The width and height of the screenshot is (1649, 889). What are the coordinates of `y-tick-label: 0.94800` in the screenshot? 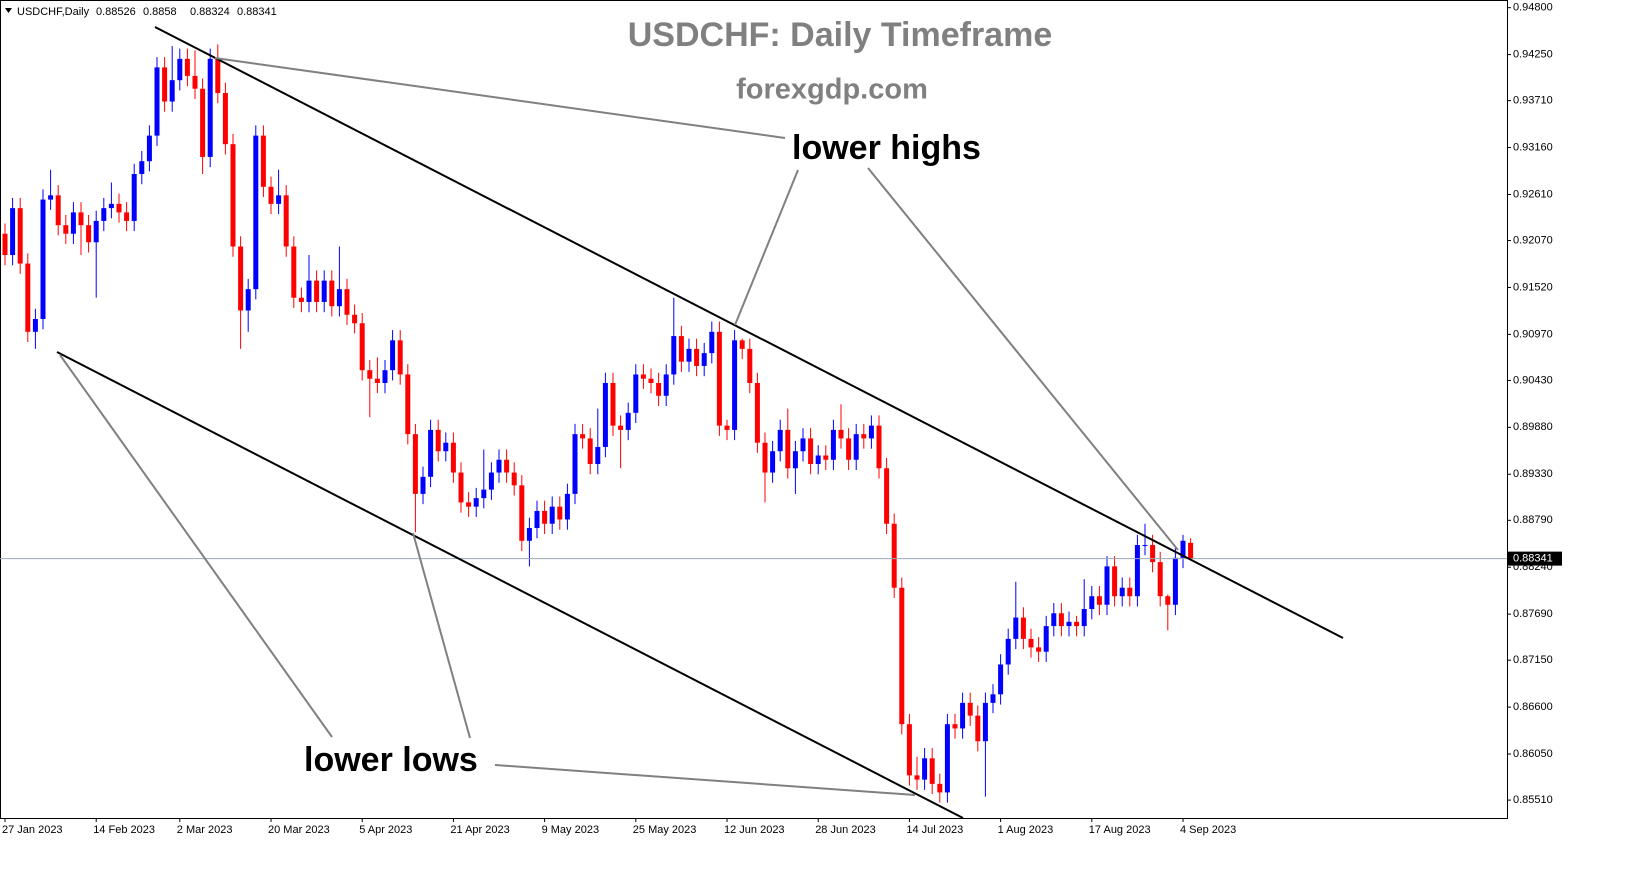 It's located at (1533, 8).